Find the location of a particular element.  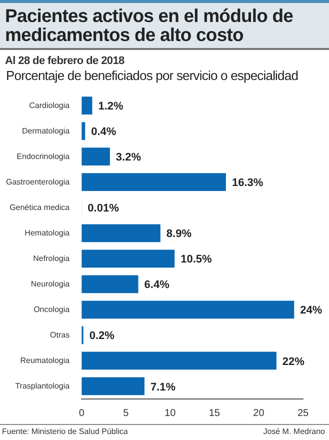

data-label: 3.2% is located at coordinates (129, 158).